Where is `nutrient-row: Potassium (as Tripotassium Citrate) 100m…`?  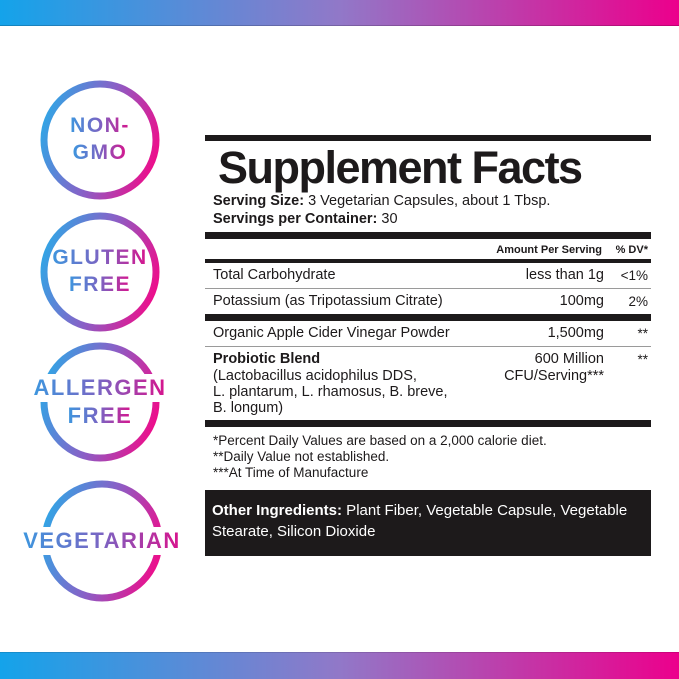 nutrient-row: Potassium (as Tripotassium Citrate) 100m… is located at coordinates (428, 301).